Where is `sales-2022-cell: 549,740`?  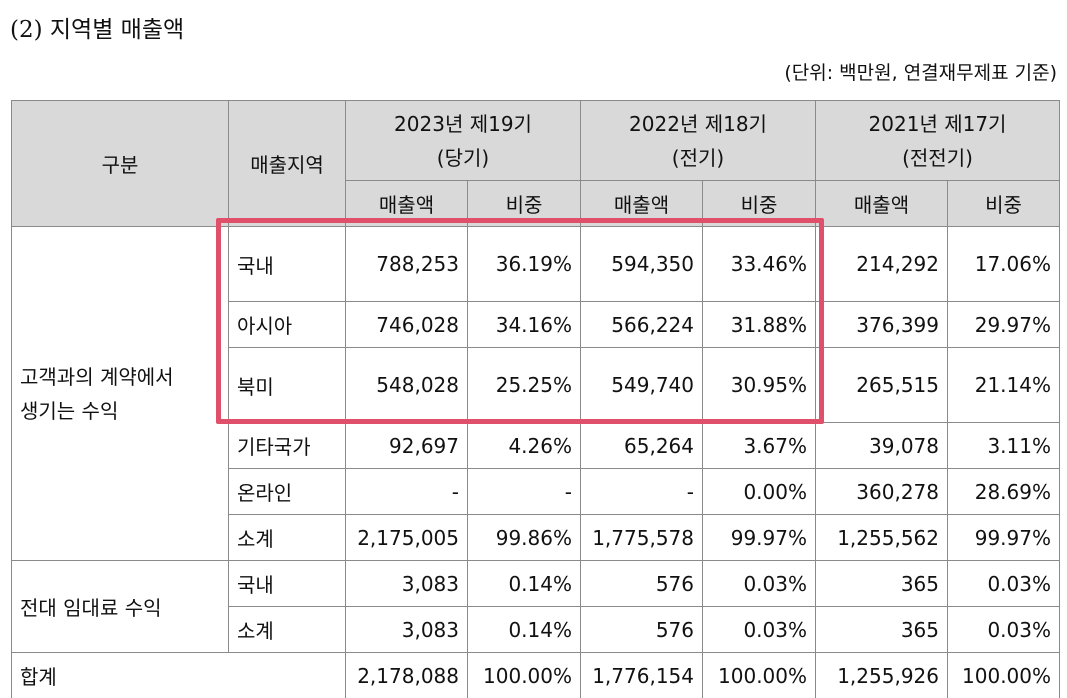
sales-2022-cell: 549,740 is located at coordinates (642, 385).